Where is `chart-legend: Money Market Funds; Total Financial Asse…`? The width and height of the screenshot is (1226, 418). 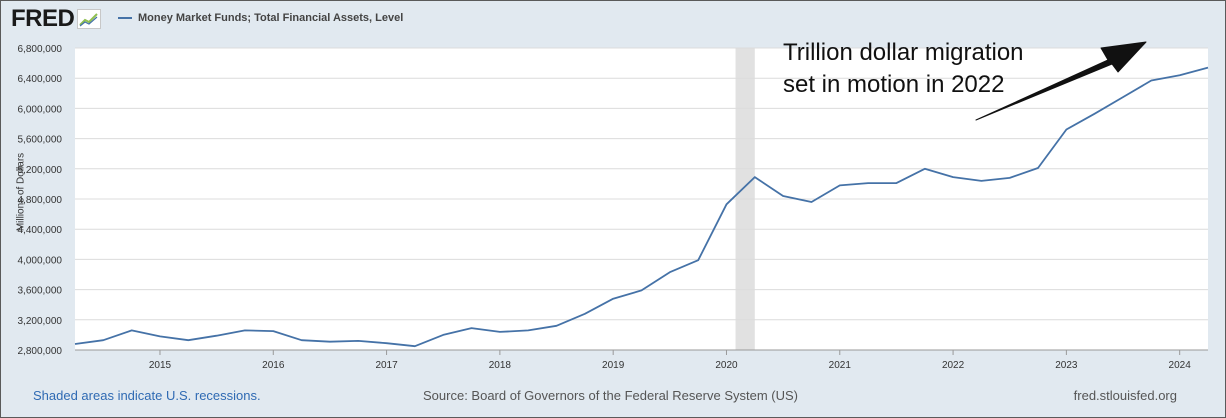 chart-legend: Money Market Funds; Total Financial Asse… is located at coordinates (260, 18).